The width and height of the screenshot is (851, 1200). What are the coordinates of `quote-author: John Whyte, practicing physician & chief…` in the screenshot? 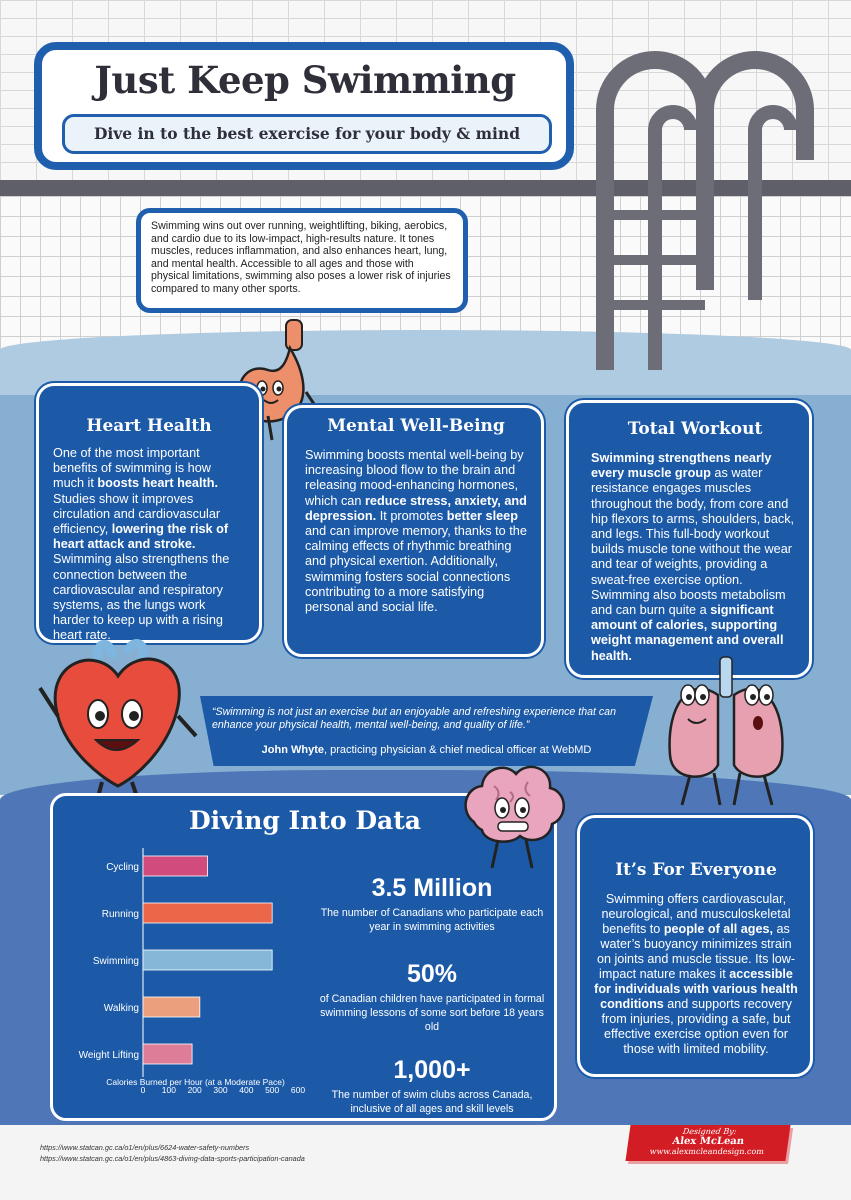 It's located at (426, 750).